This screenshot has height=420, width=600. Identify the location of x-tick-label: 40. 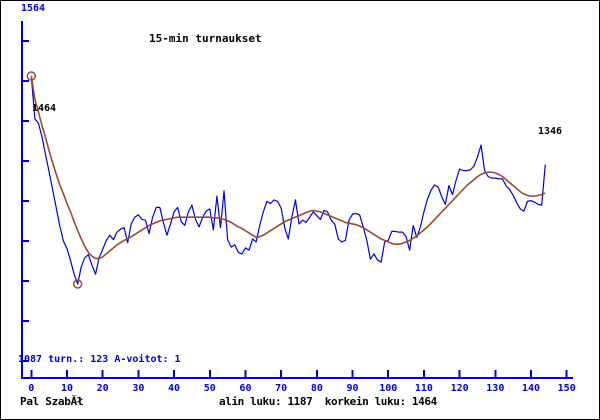
(174, 388).